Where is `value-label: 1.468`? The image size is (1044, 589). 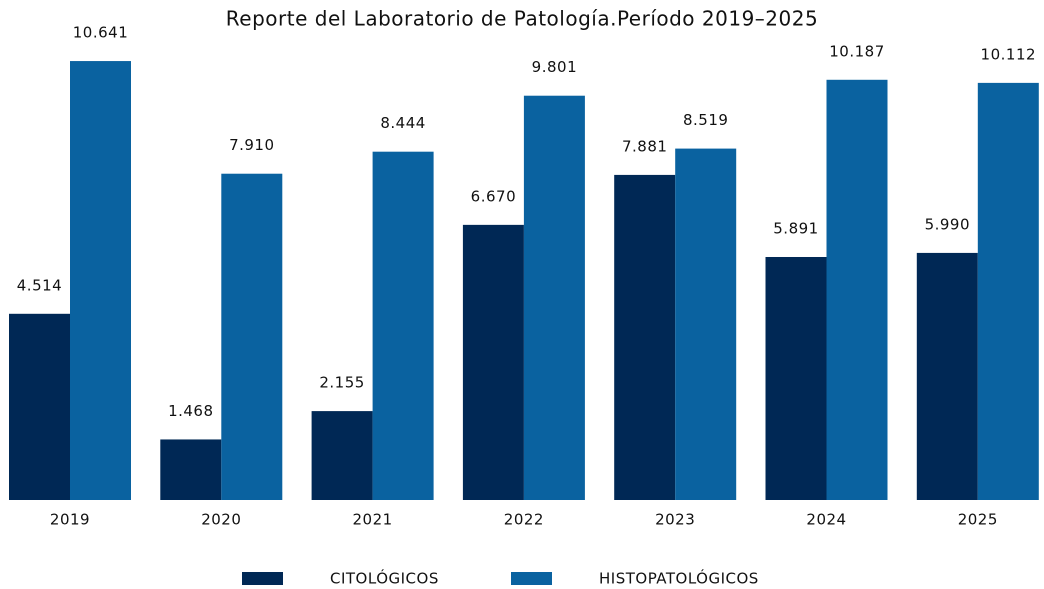 value-label: 1.468 is located at coordinates (190, 411).